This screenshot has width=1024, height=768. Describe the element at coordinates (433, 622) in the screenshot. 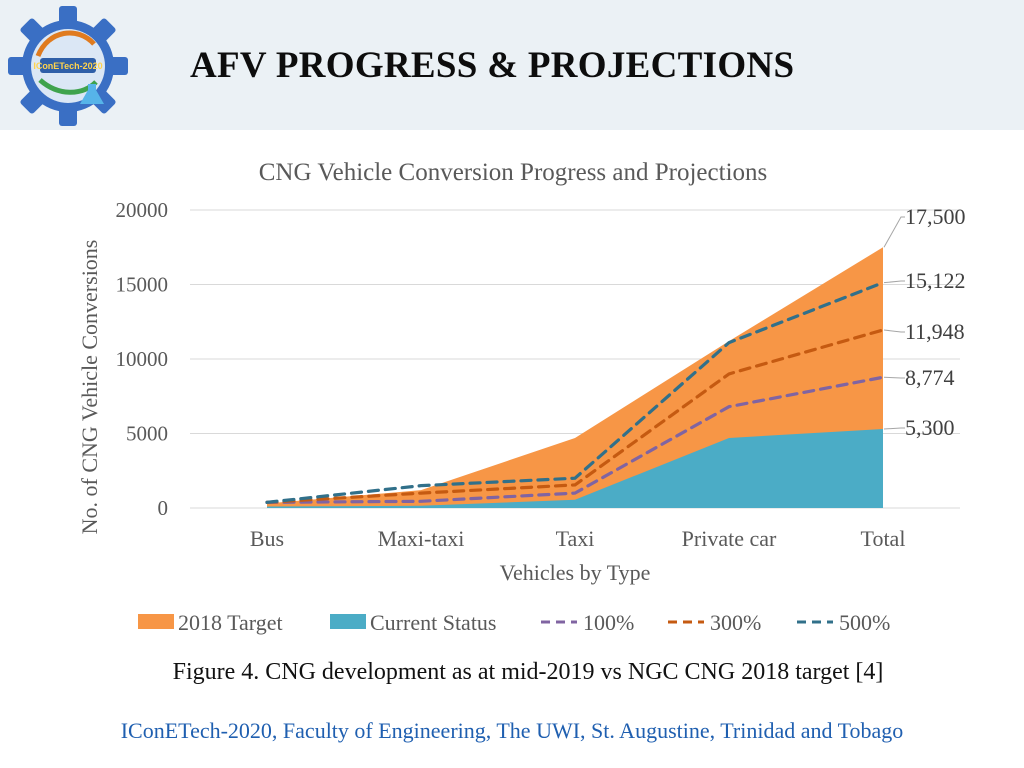

I see `legend-label: Current Status` at that location.